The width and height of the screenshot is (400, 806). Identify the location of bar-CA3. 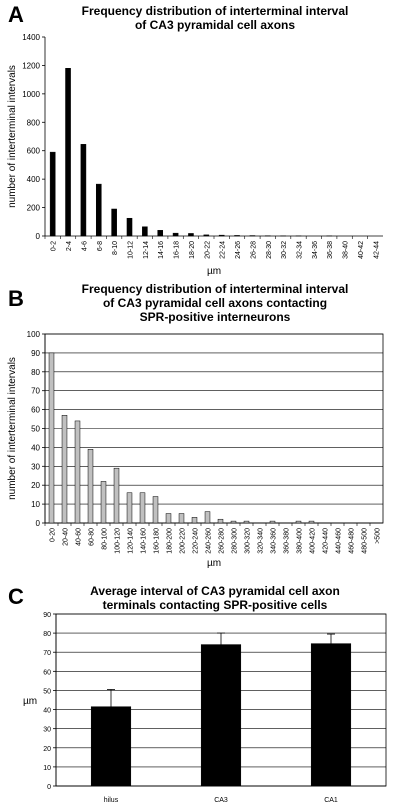
(221, 715).